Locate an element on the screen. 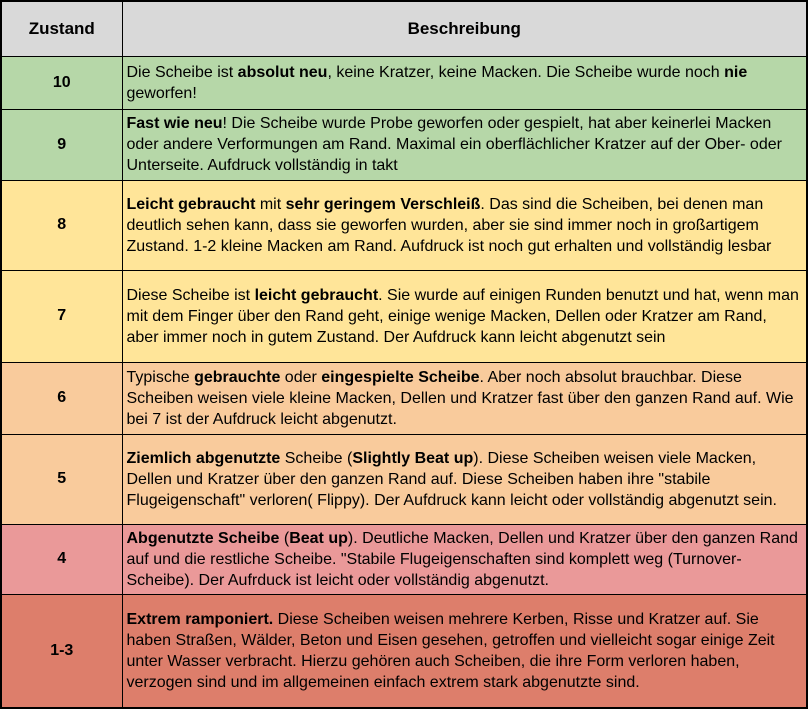 The height and width of the screenshot is (714, 808). text-segment: Ziemlich abgenutzte is located at coordinates (203, 458).